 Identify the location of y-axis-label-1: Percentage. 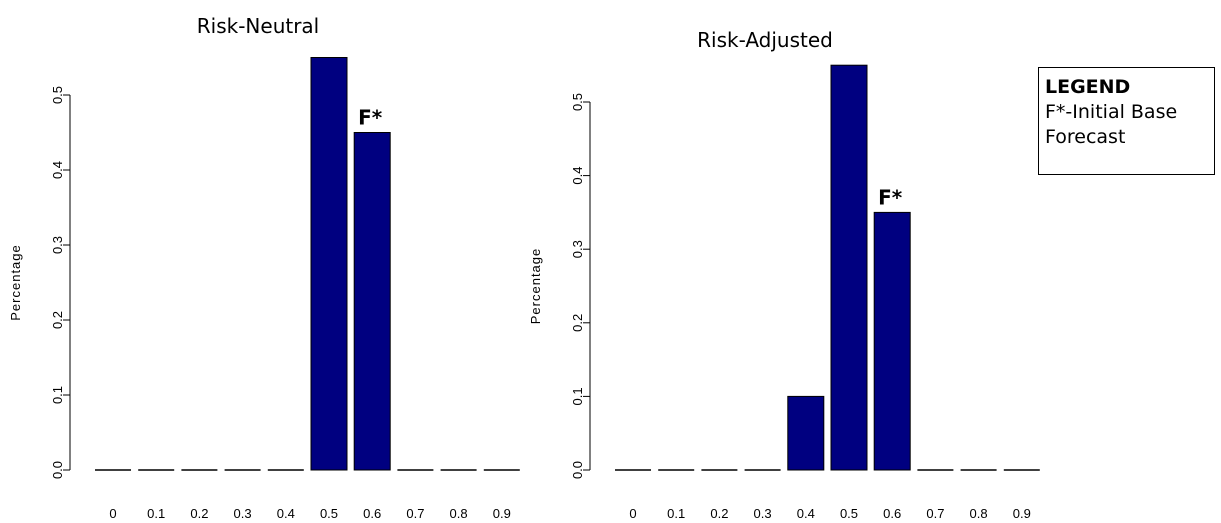
(535, 286).